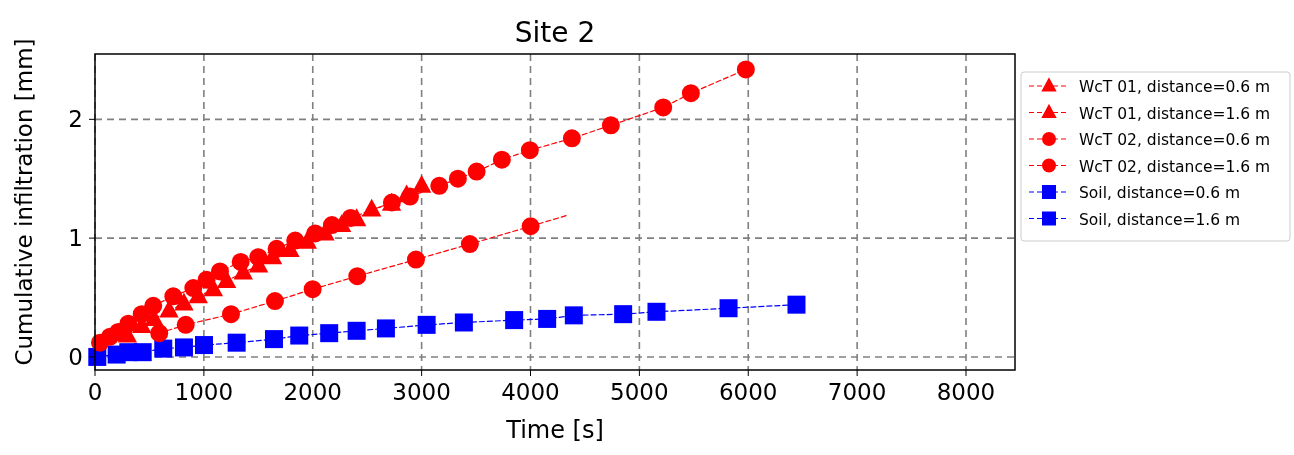  Describe the element at coordinates (530, 392) in the screenshot. I see `x-tick-label: 4000` at that location.